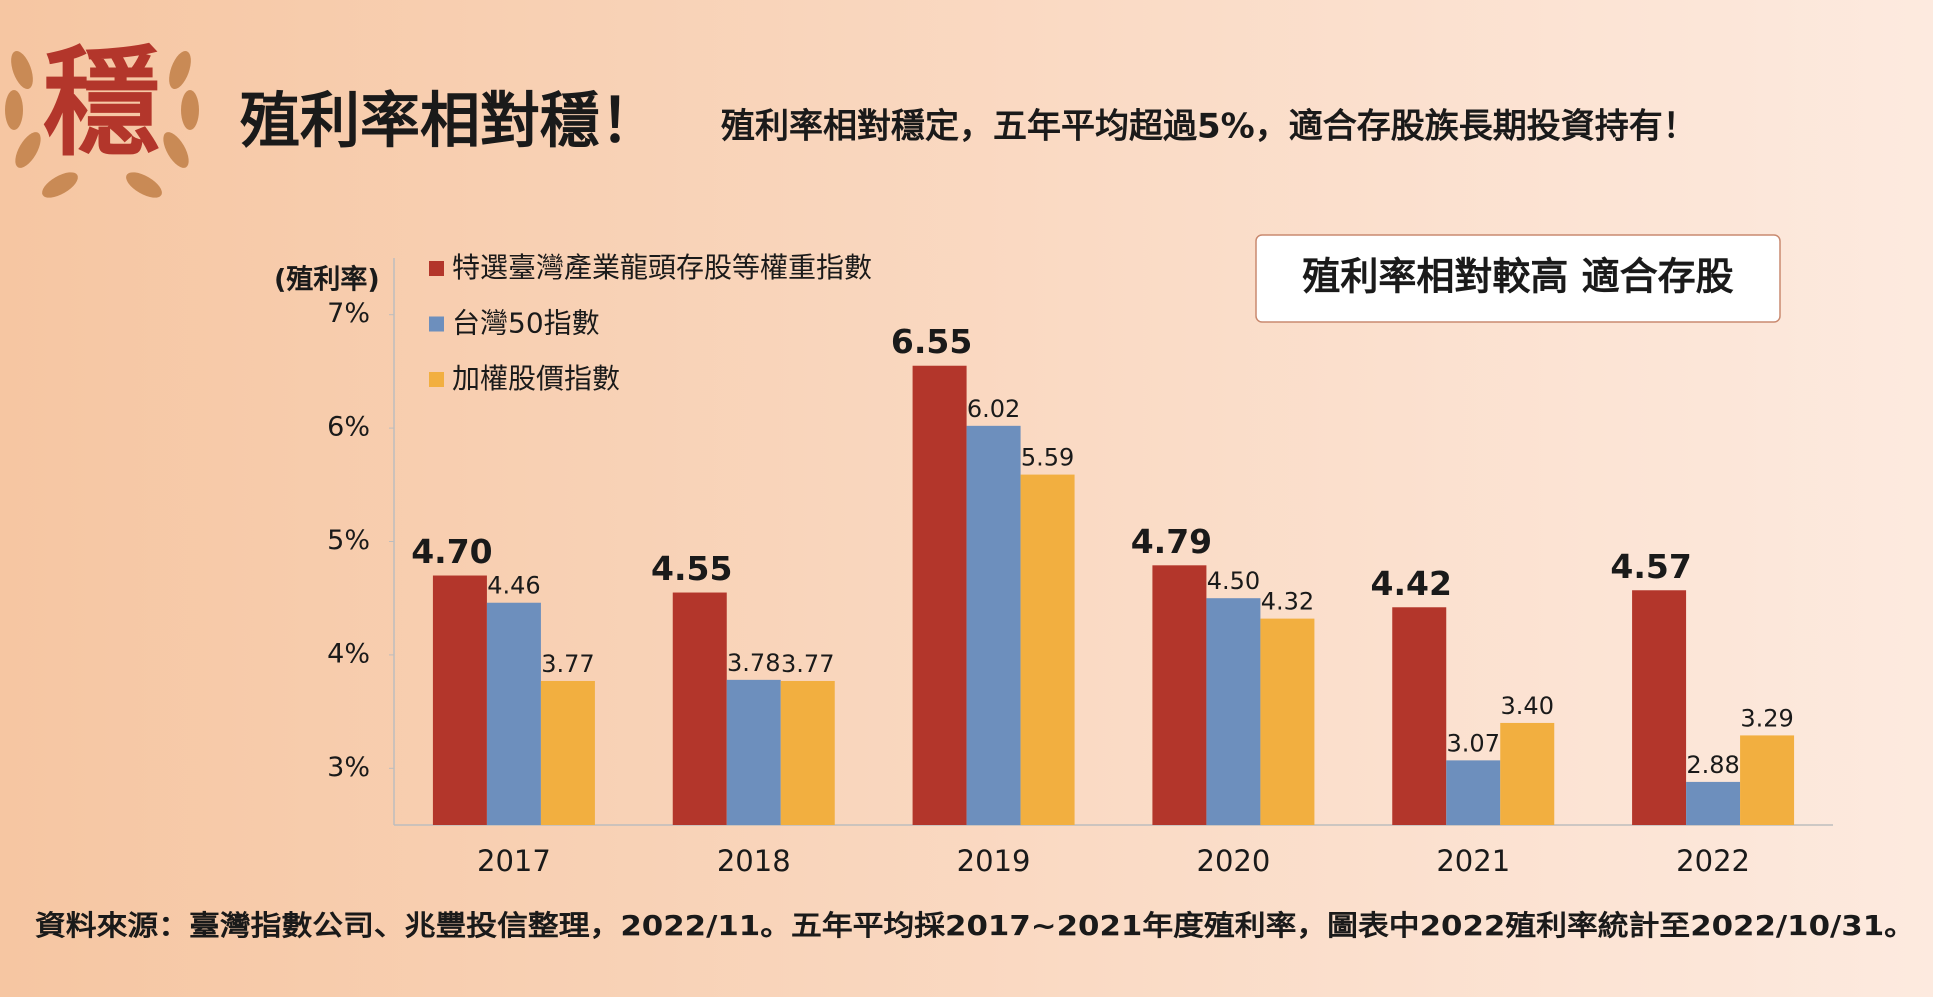  I want to click on data-label: 3.07, so click(1473, 743).